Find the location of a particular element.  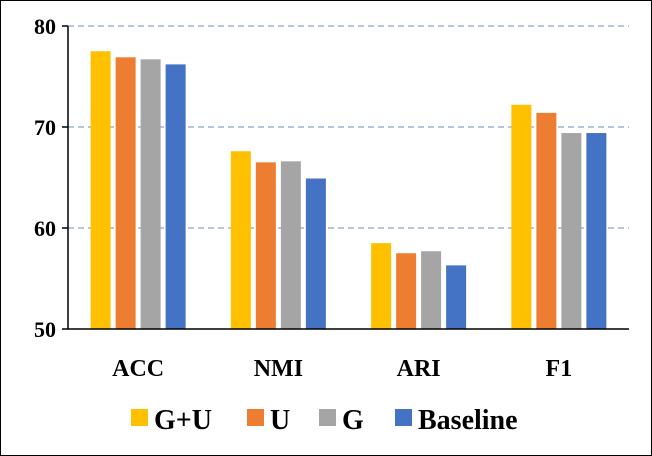

x-category-label: F1 is located at coordinates (559, 369).